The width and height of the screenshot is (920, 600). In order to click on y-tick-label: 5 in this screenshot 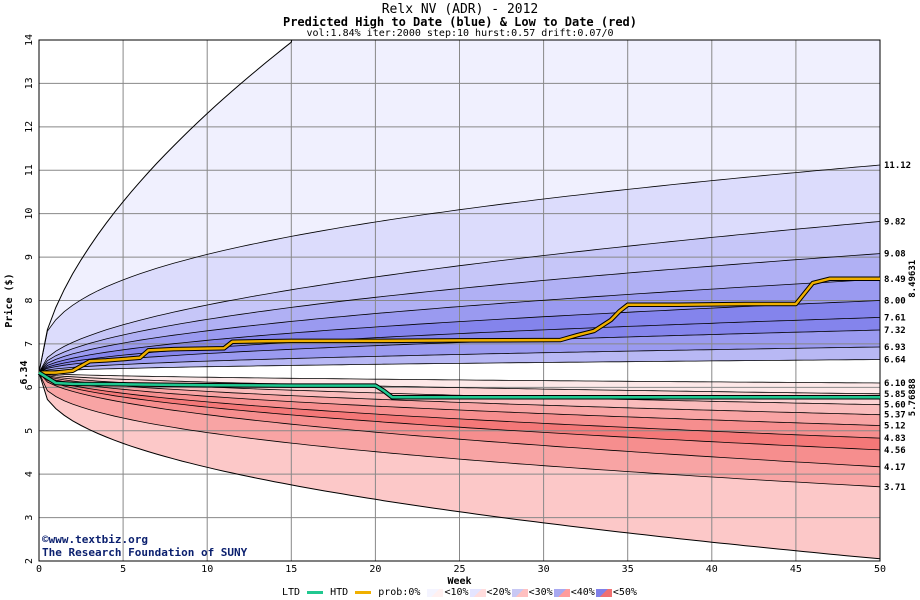, I will do `click(29, 431)`.